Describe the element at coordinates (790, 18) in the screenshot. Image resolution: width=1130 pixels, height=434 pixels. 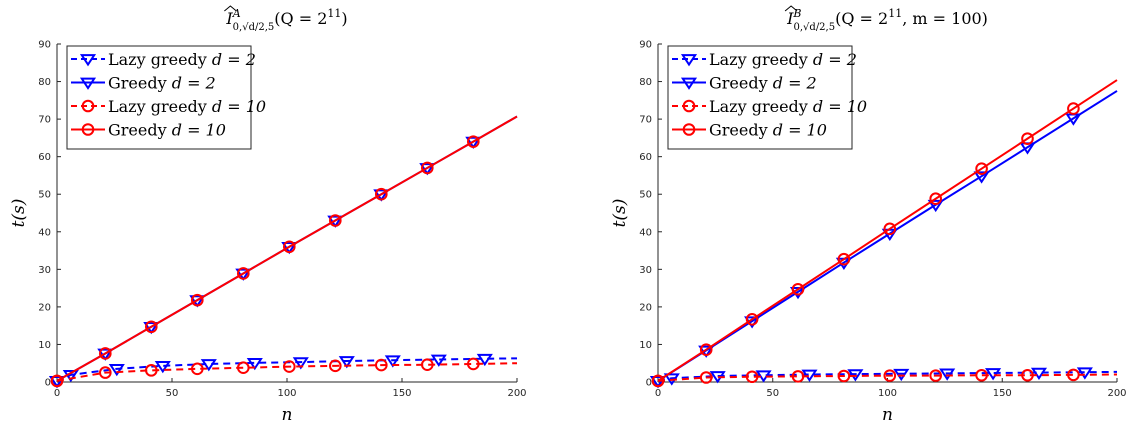
I see `title-hat-symbol: I` at that location.